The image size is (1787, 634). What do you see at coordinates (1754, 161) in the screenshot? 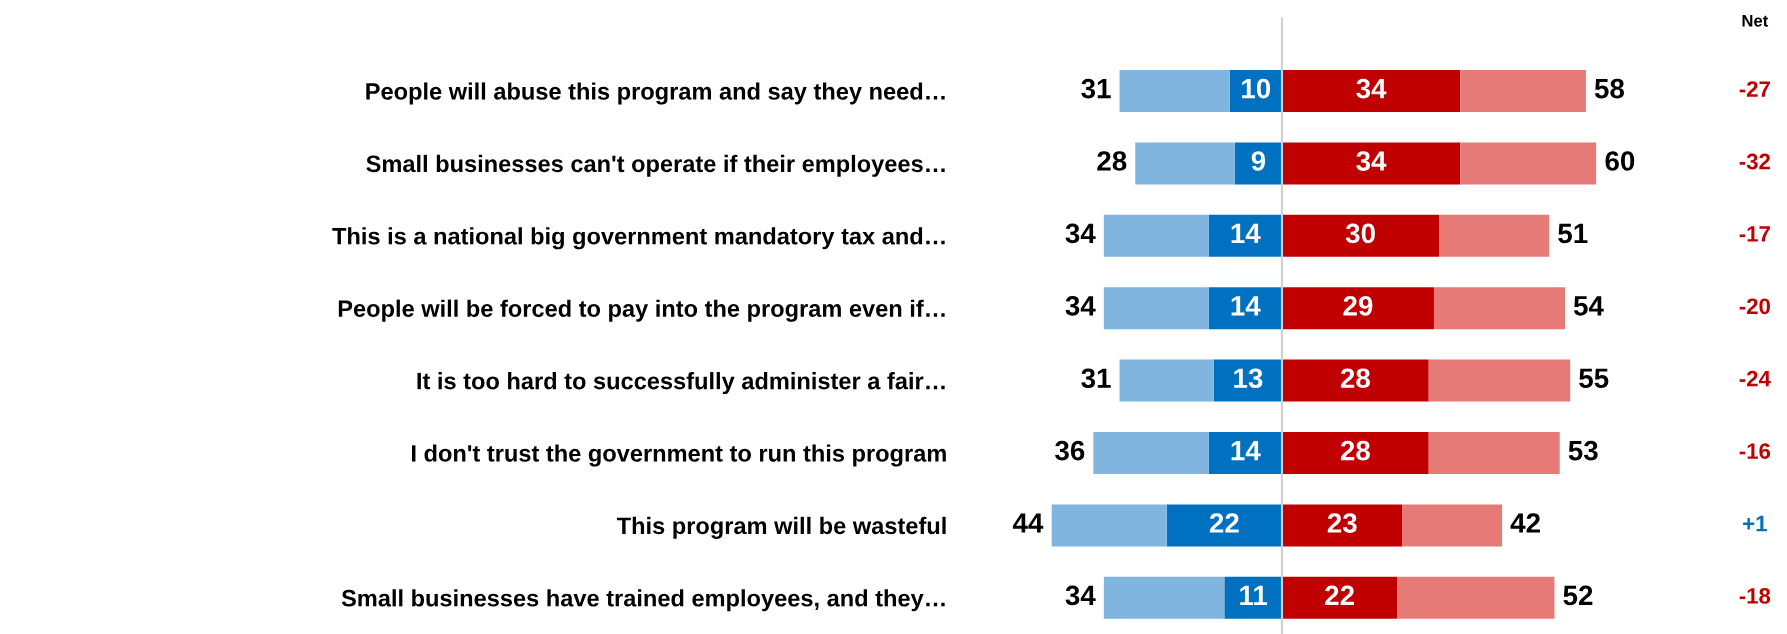
I see `text: -32` at bounding box center [1754, 161].